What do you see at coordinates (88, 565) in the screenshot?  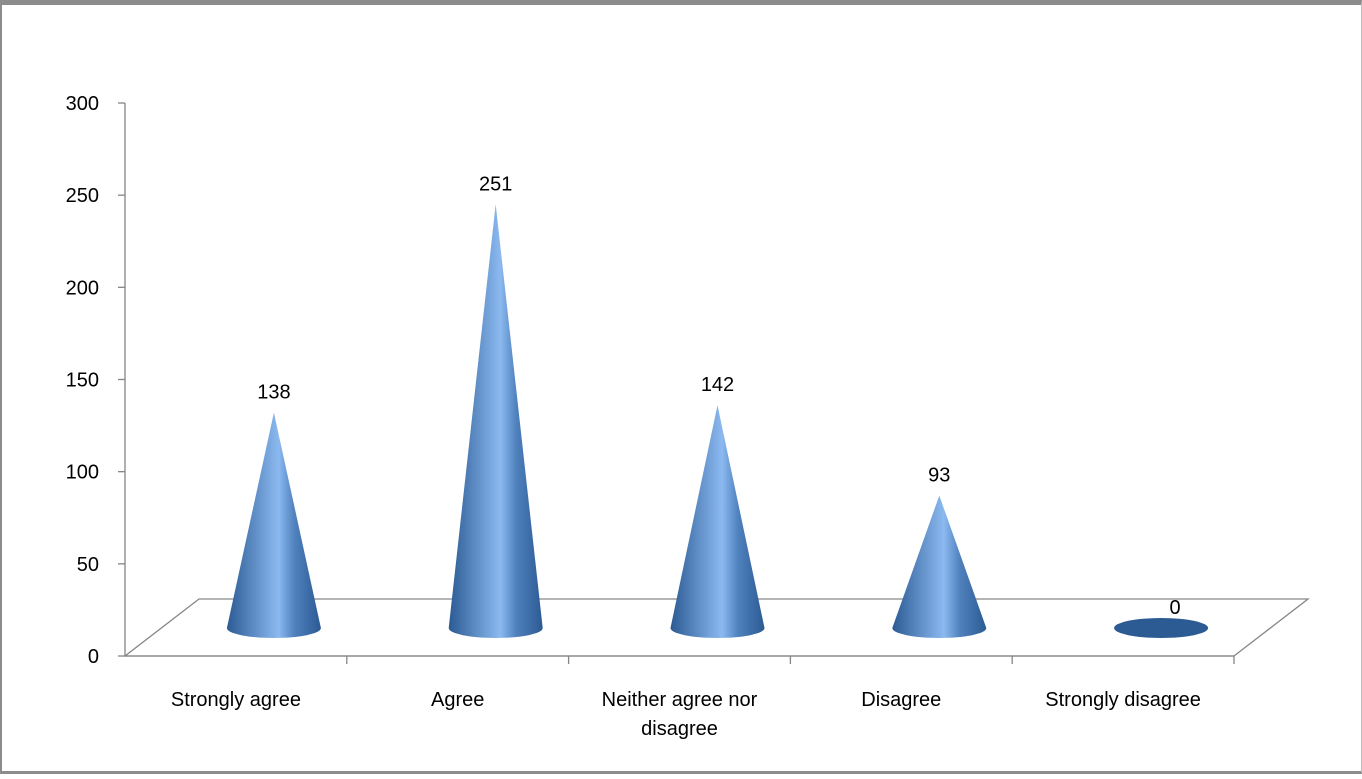 I see `y-tick-label: 50` at bounding box center [88, 565].